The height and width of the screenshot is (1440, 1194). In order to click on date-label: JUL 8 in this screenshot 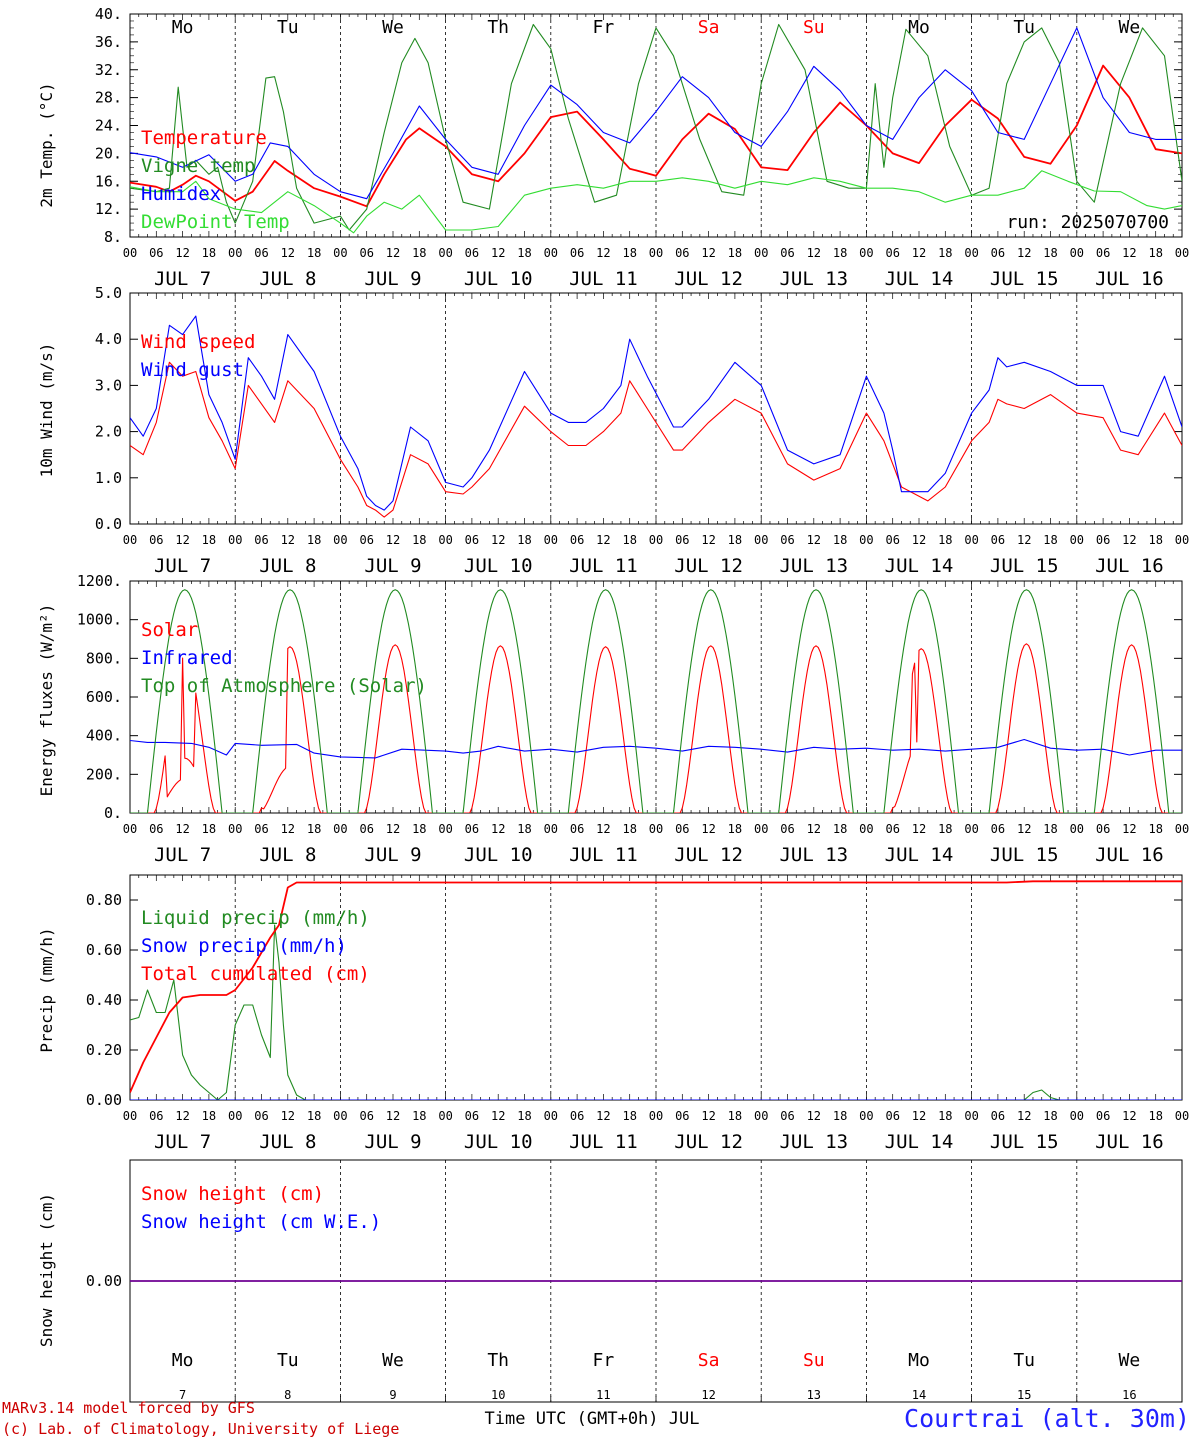, I will do `click(287, 855)`.